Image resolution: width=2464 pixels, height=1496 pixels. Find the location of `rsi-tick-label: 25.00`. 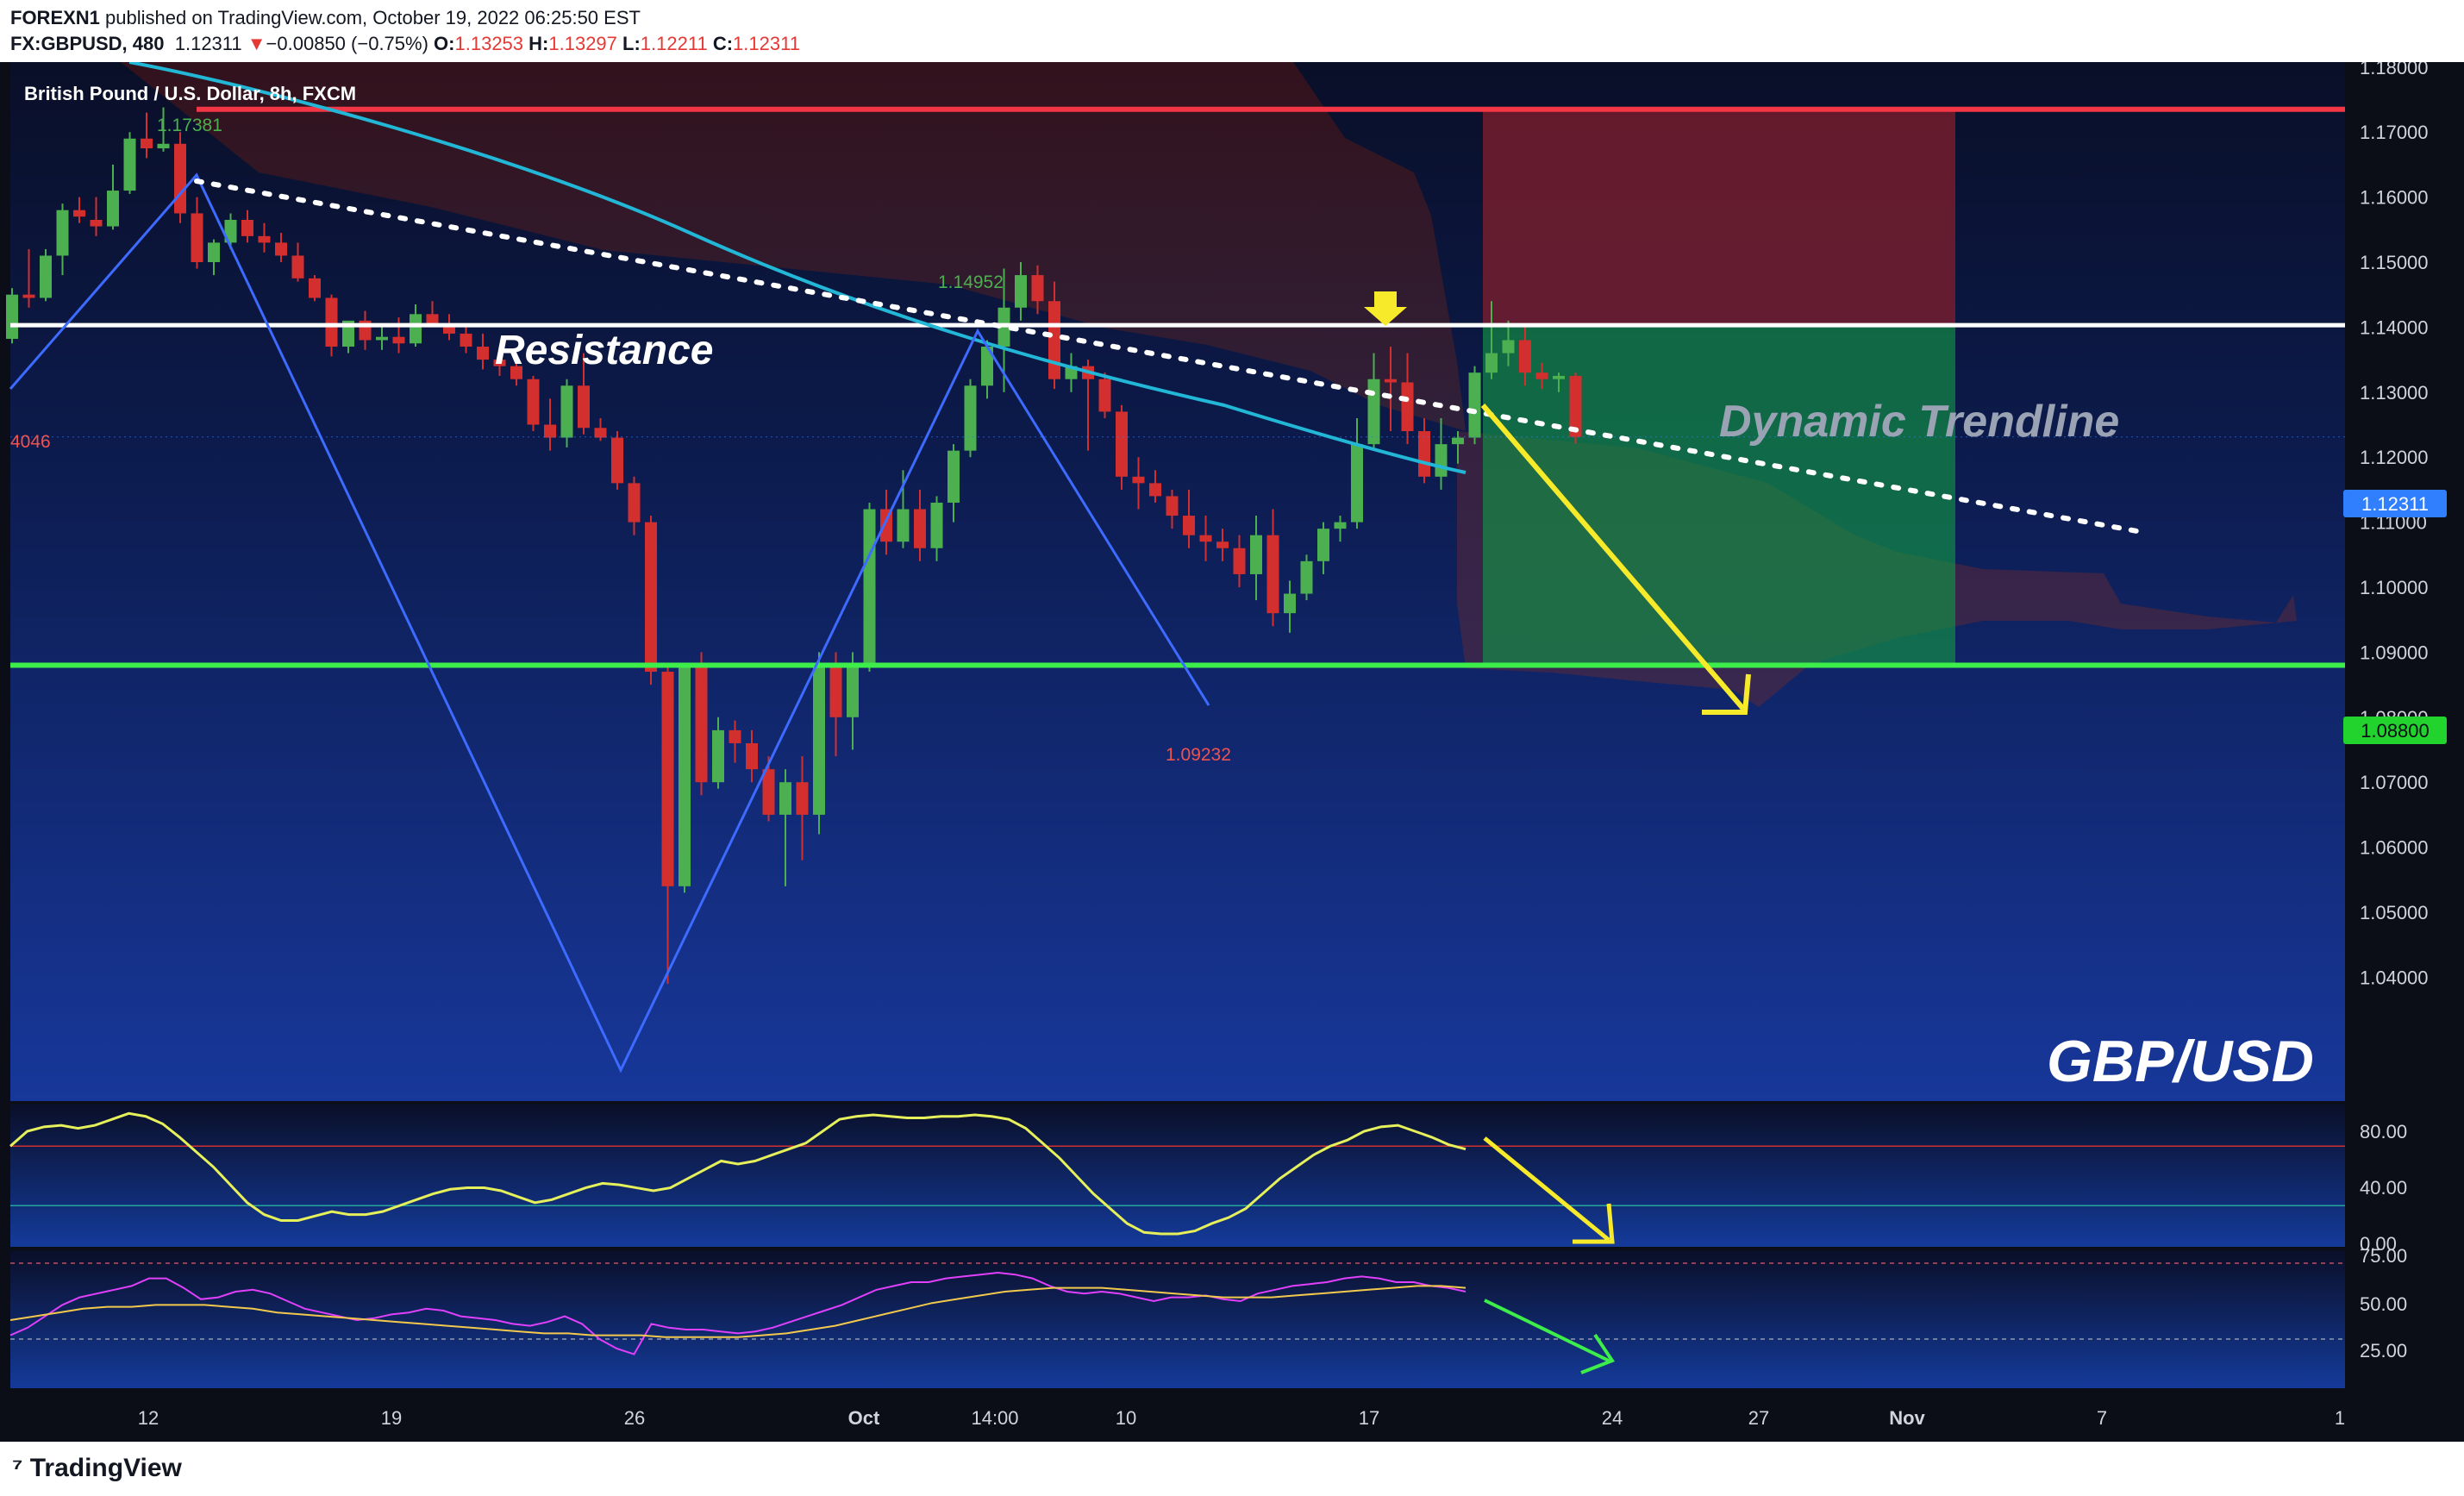

rsi-tick-label: 25.00 is located at coordinates (2383, 1350).